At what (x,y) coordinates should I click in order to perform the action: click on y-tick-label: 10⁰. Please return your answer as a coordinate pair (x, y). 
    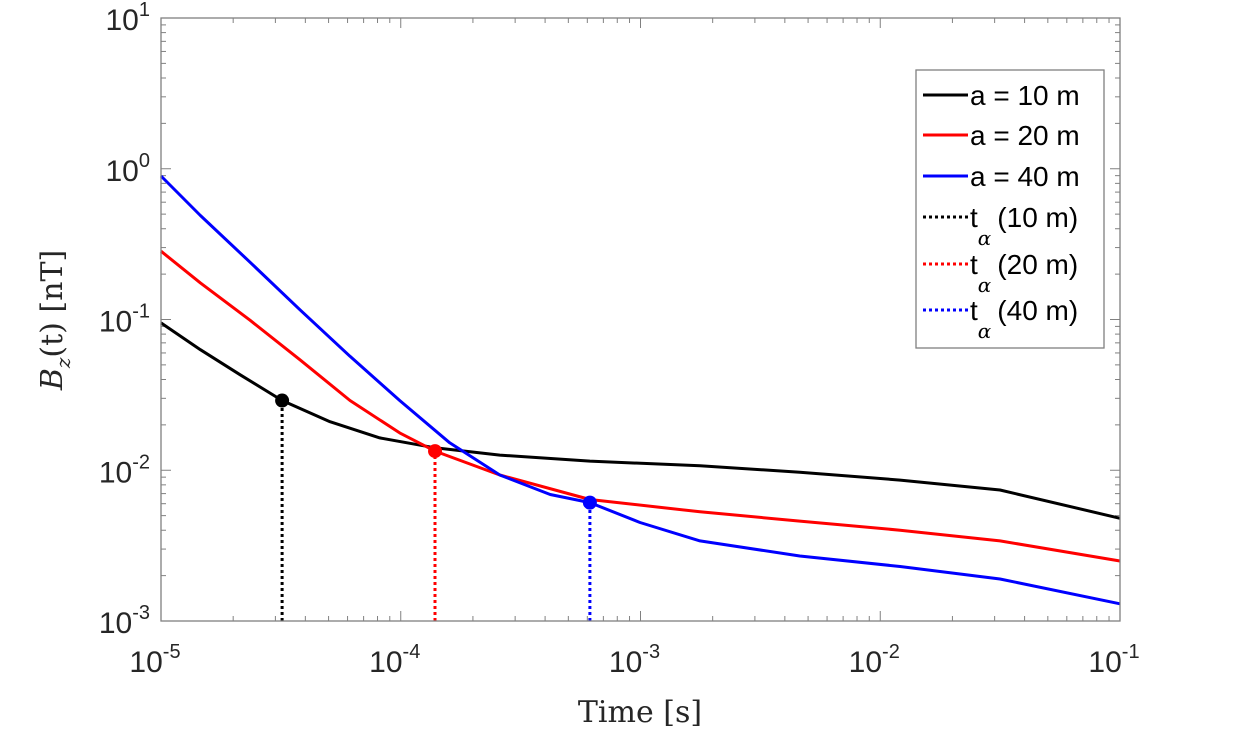
    Looking at the image, I should click on (128, 169).